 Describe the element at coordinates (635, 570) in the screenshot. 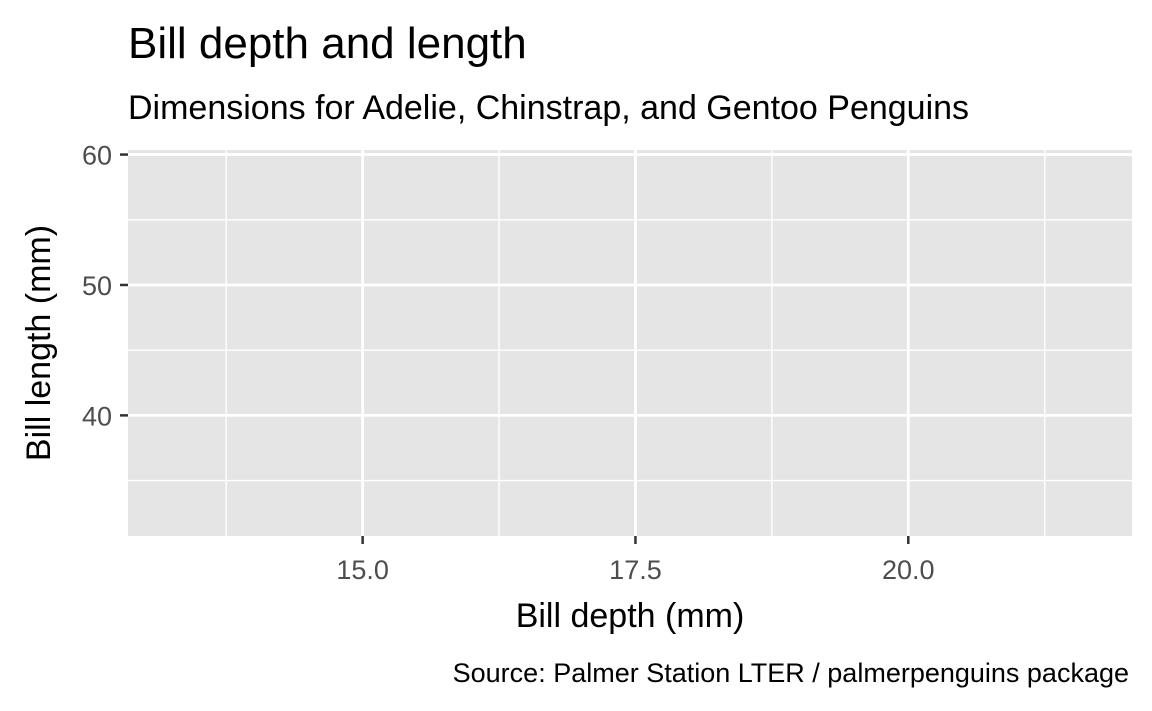

I see `x-tick-label: 17.5` at that location.